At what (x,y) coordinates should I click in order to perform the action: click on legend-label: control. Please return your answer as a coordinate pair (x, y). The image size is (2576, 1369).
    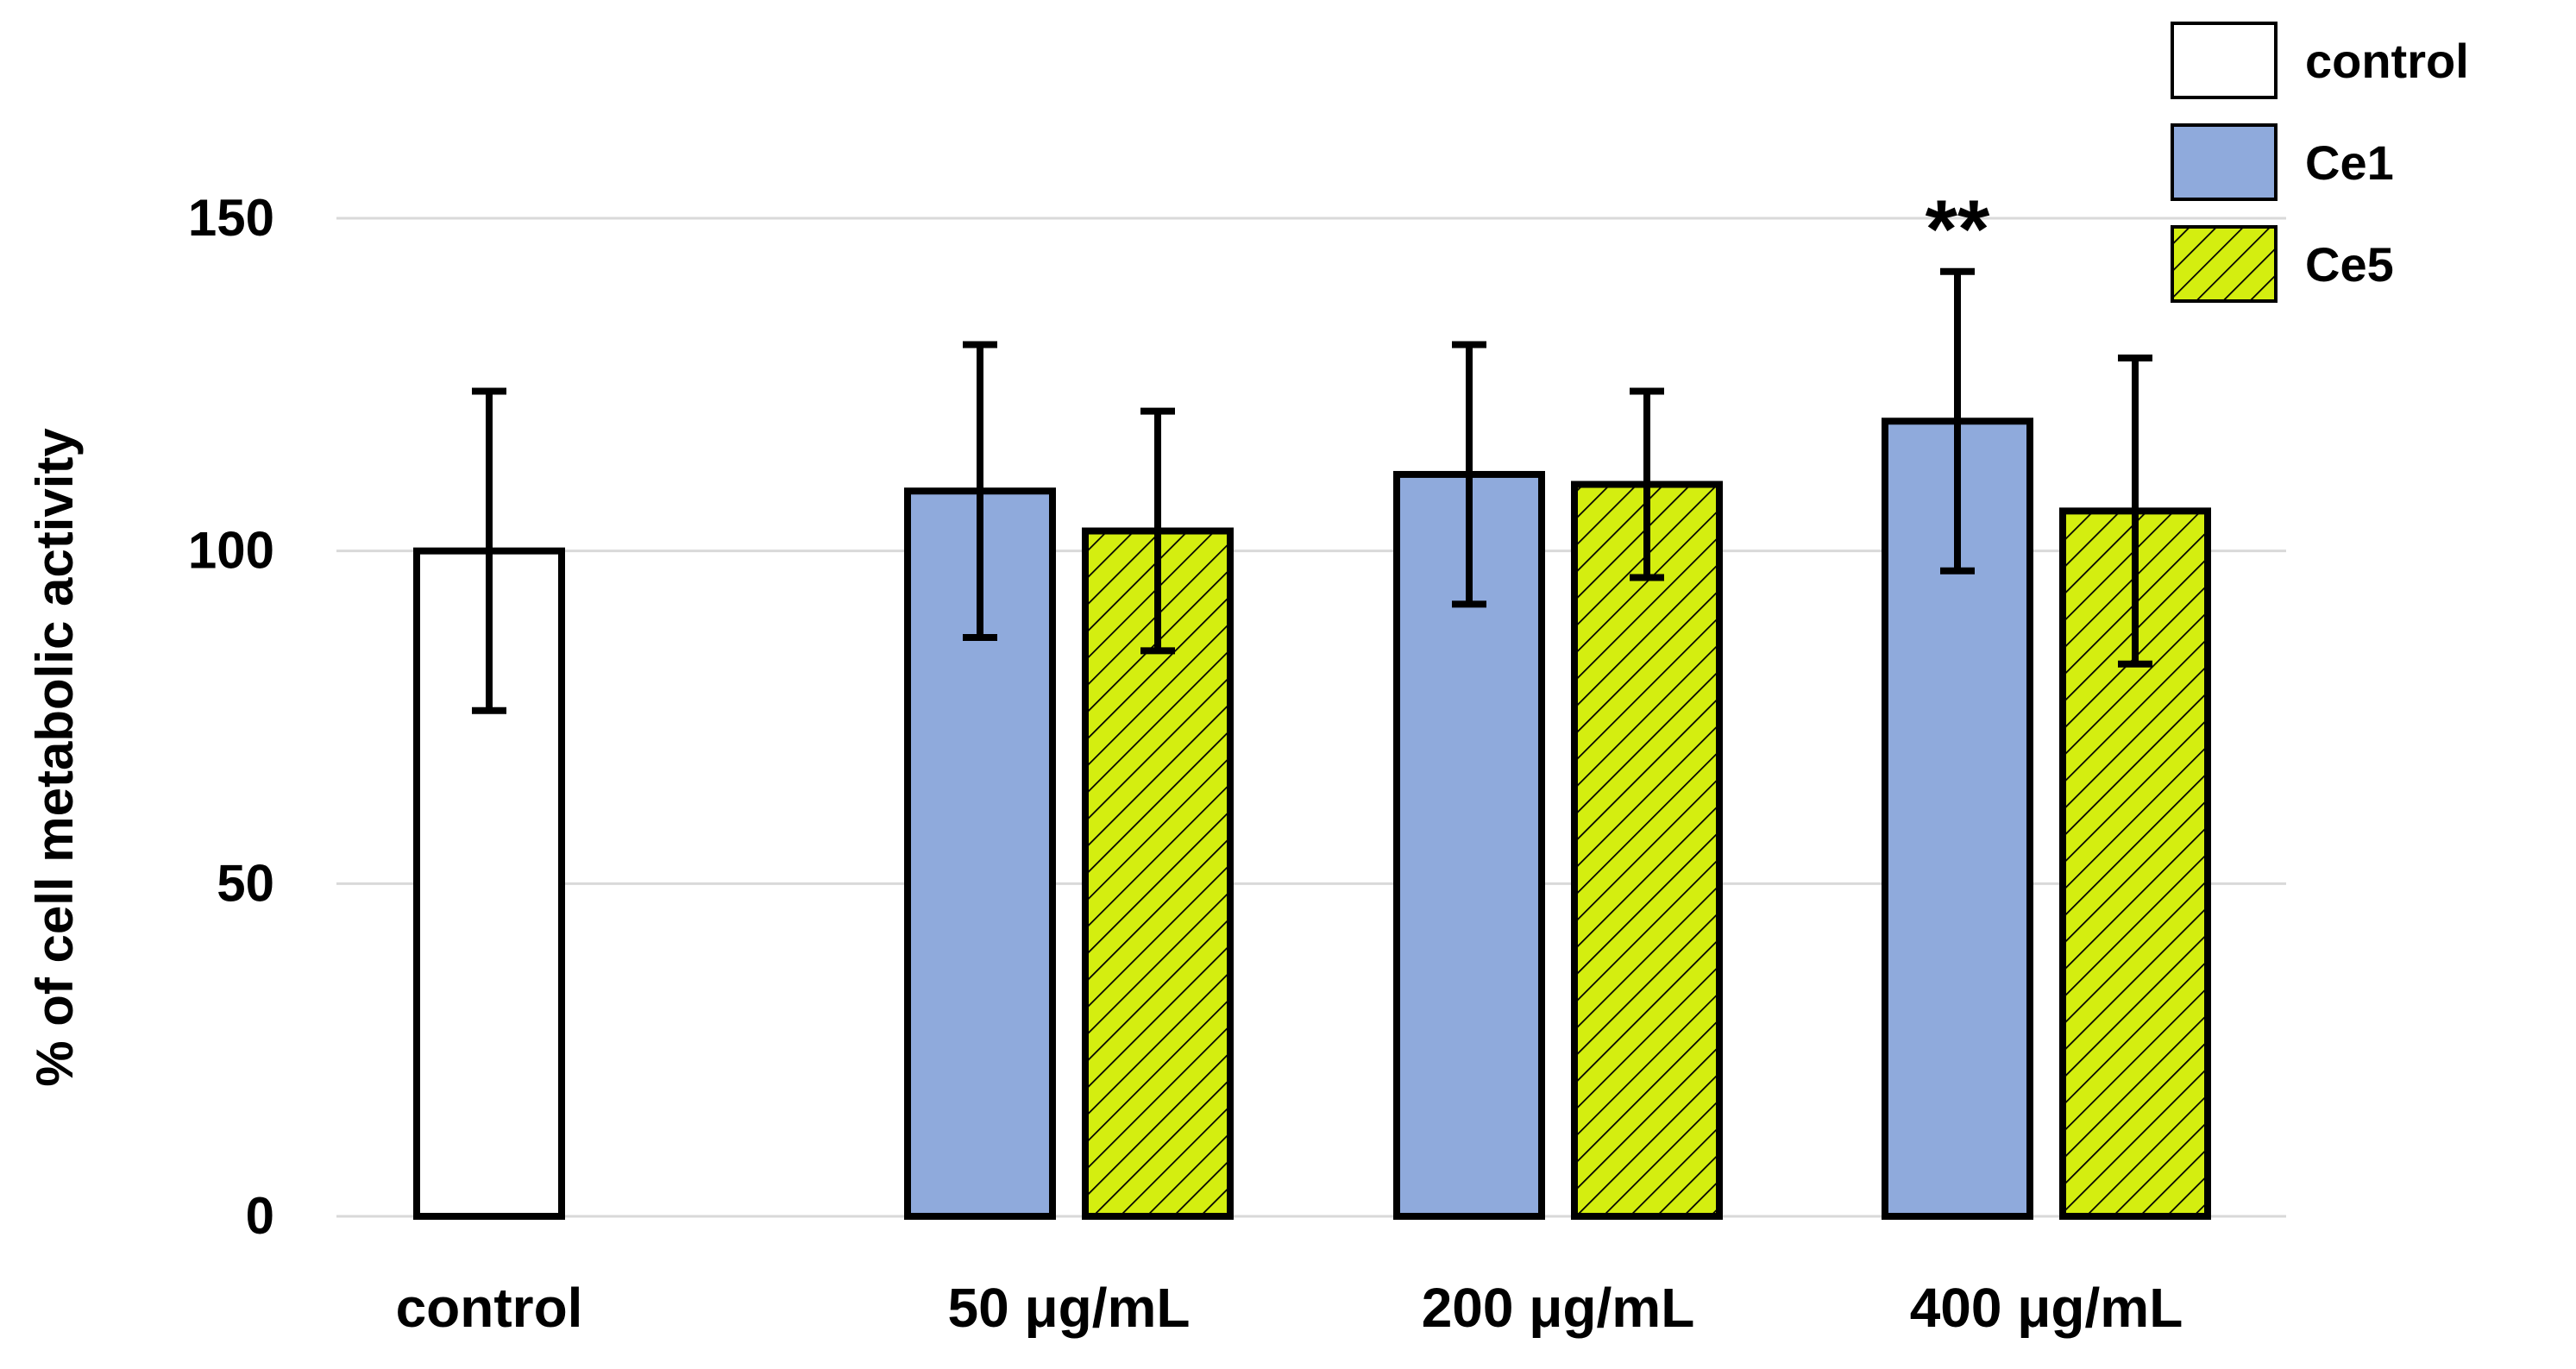
    Looking at the image, I should click on (2387, 61).